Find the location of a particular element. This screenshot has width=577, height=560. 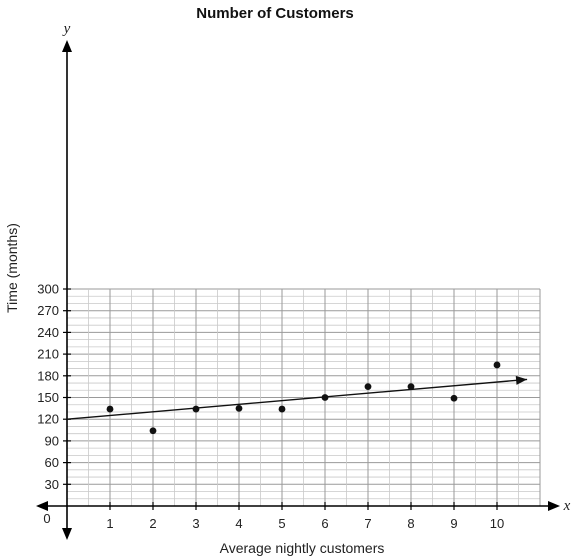

x-axis-arrow-right is located at coordinates (554, 506).